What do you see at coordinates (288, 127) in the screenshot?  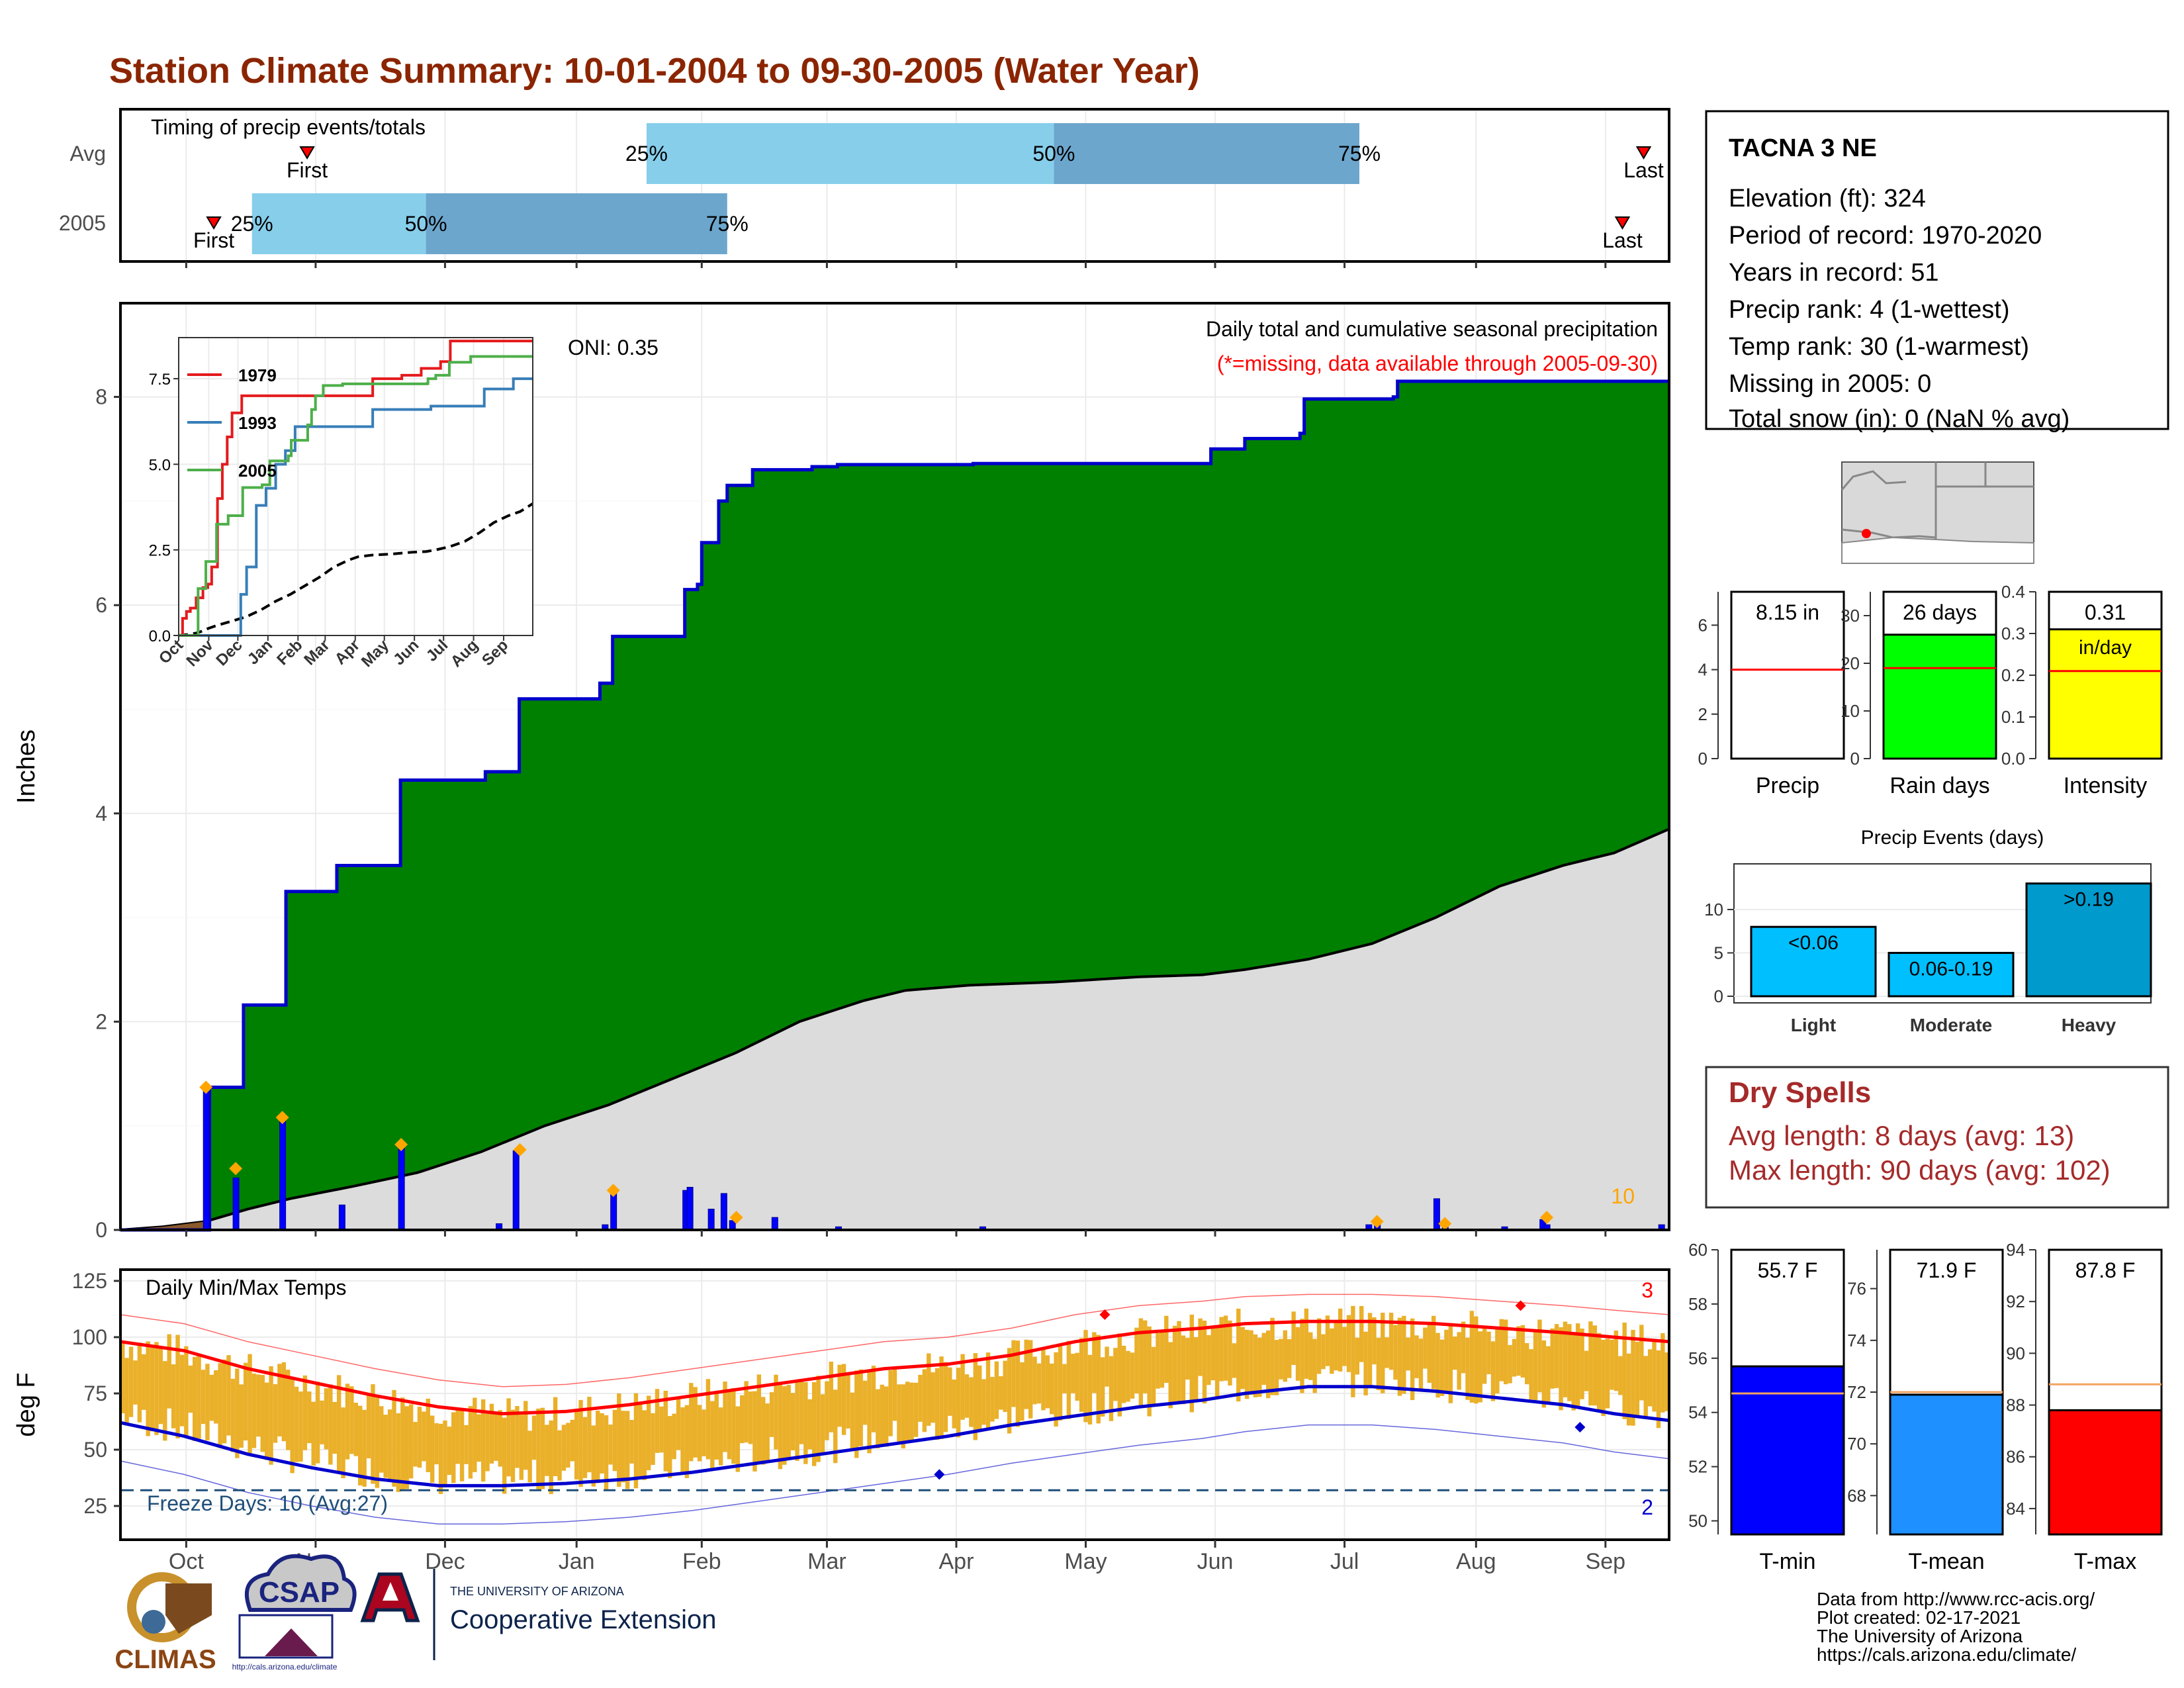 I see `timing-title: Timing of precip events/totals` at bounding box center [288, 127].